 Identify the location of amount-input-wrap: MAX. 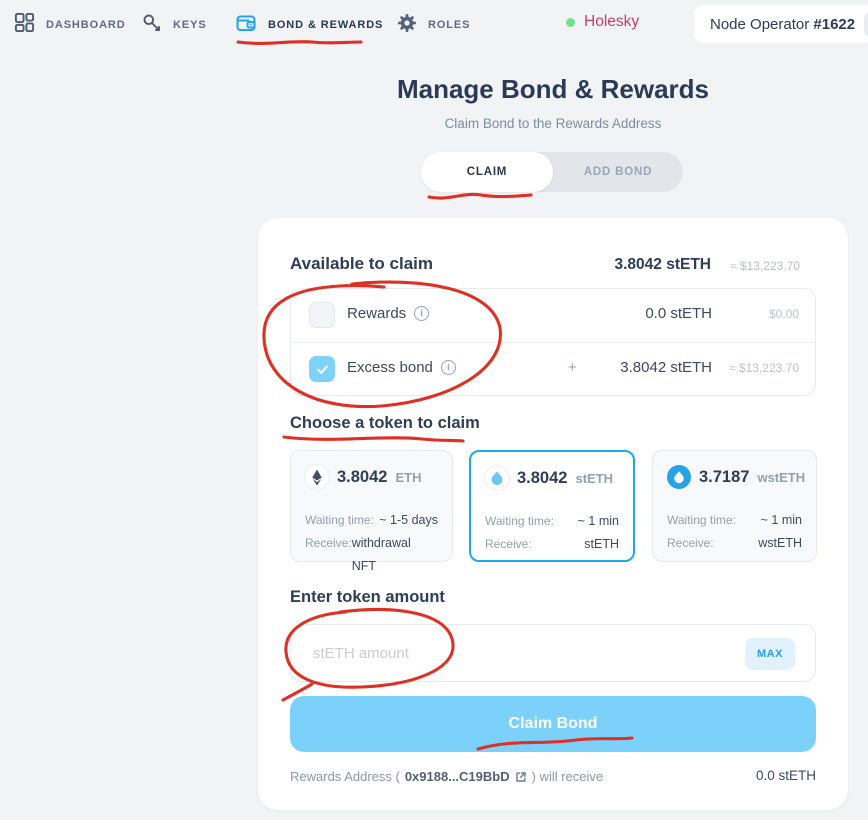
(553, 653).